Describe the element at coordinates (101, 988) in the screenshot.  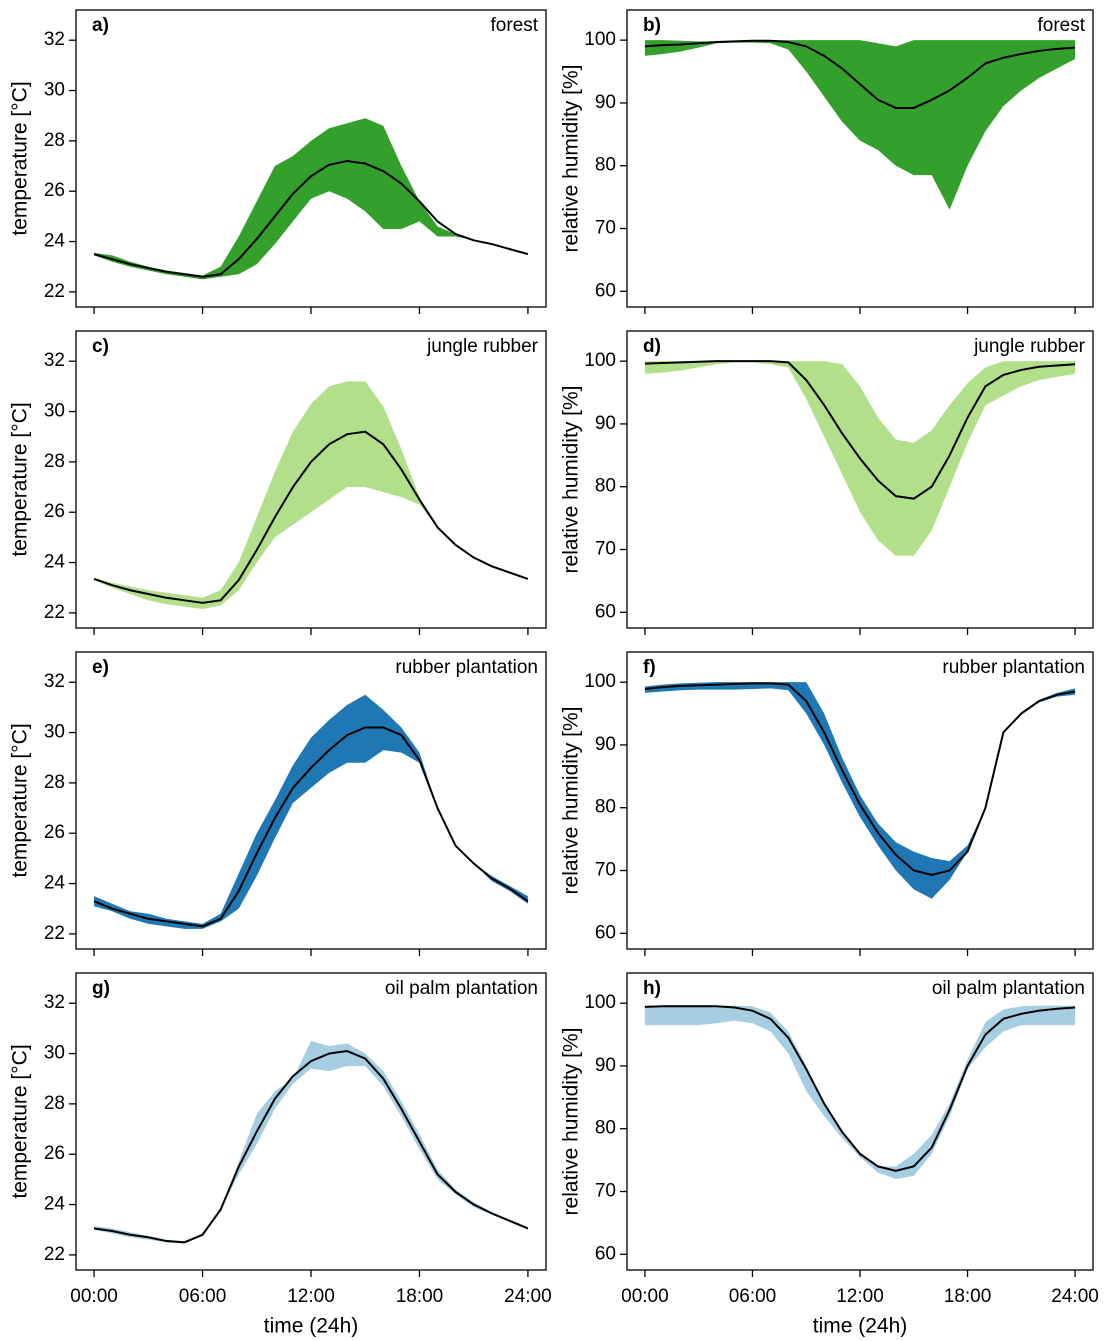
I see `panel-label: g)` at that location.